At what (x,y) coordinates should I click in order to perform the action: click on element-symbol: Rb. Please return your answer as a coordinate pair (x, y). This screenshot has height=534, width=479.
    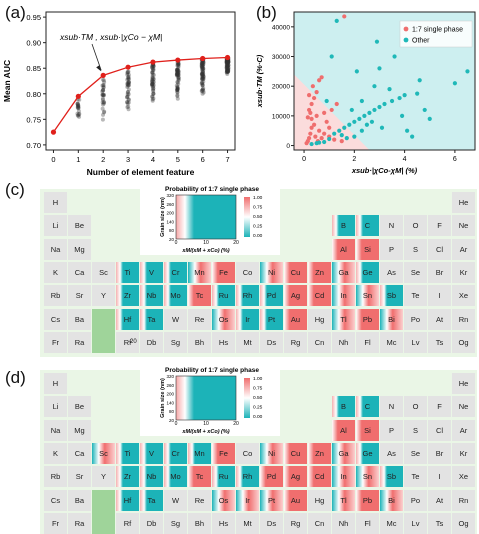
    Looking at the image, I should click on (55, 296).